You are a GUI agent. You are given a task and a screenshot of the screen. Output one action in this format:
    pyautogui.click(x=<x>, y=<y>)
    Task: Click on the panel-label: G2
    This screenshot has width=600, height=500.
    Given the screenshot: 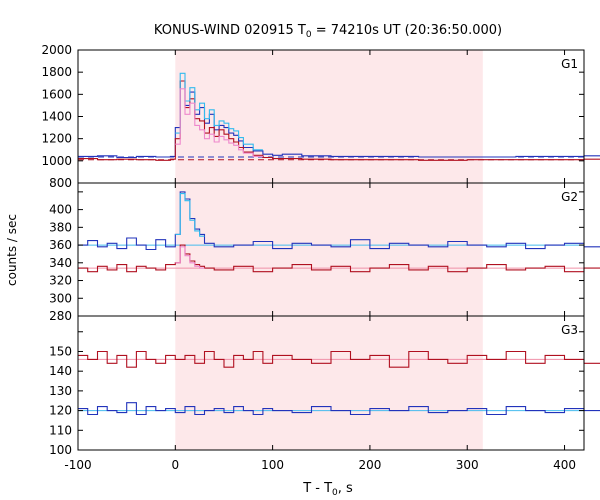 What is the action you would take?
    pyautogui.click(x=569, y=197)
    